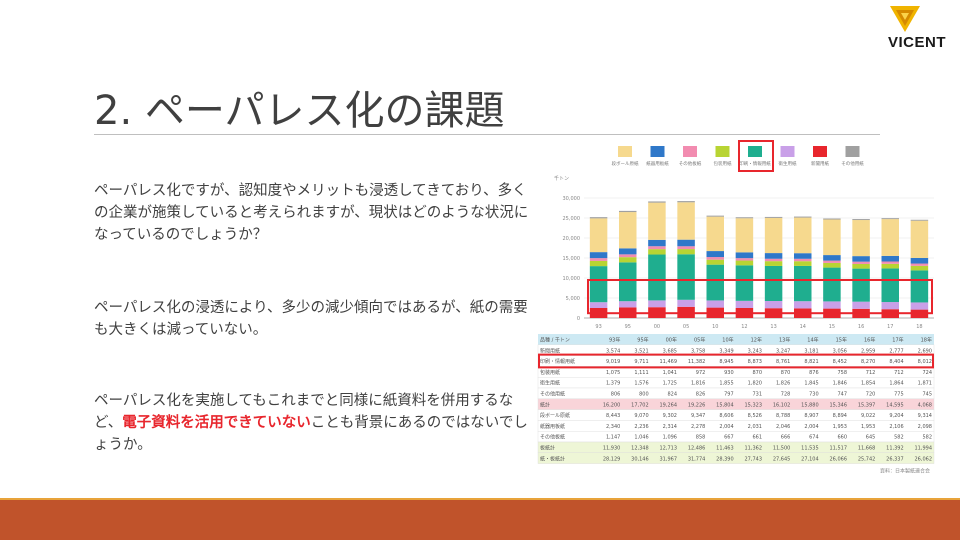 This screenshot has width=960, height=540. What do you see at coordinates (786, 395) in the screenshot?
I see `table-cell: 728` at bounding box center [786, 395].